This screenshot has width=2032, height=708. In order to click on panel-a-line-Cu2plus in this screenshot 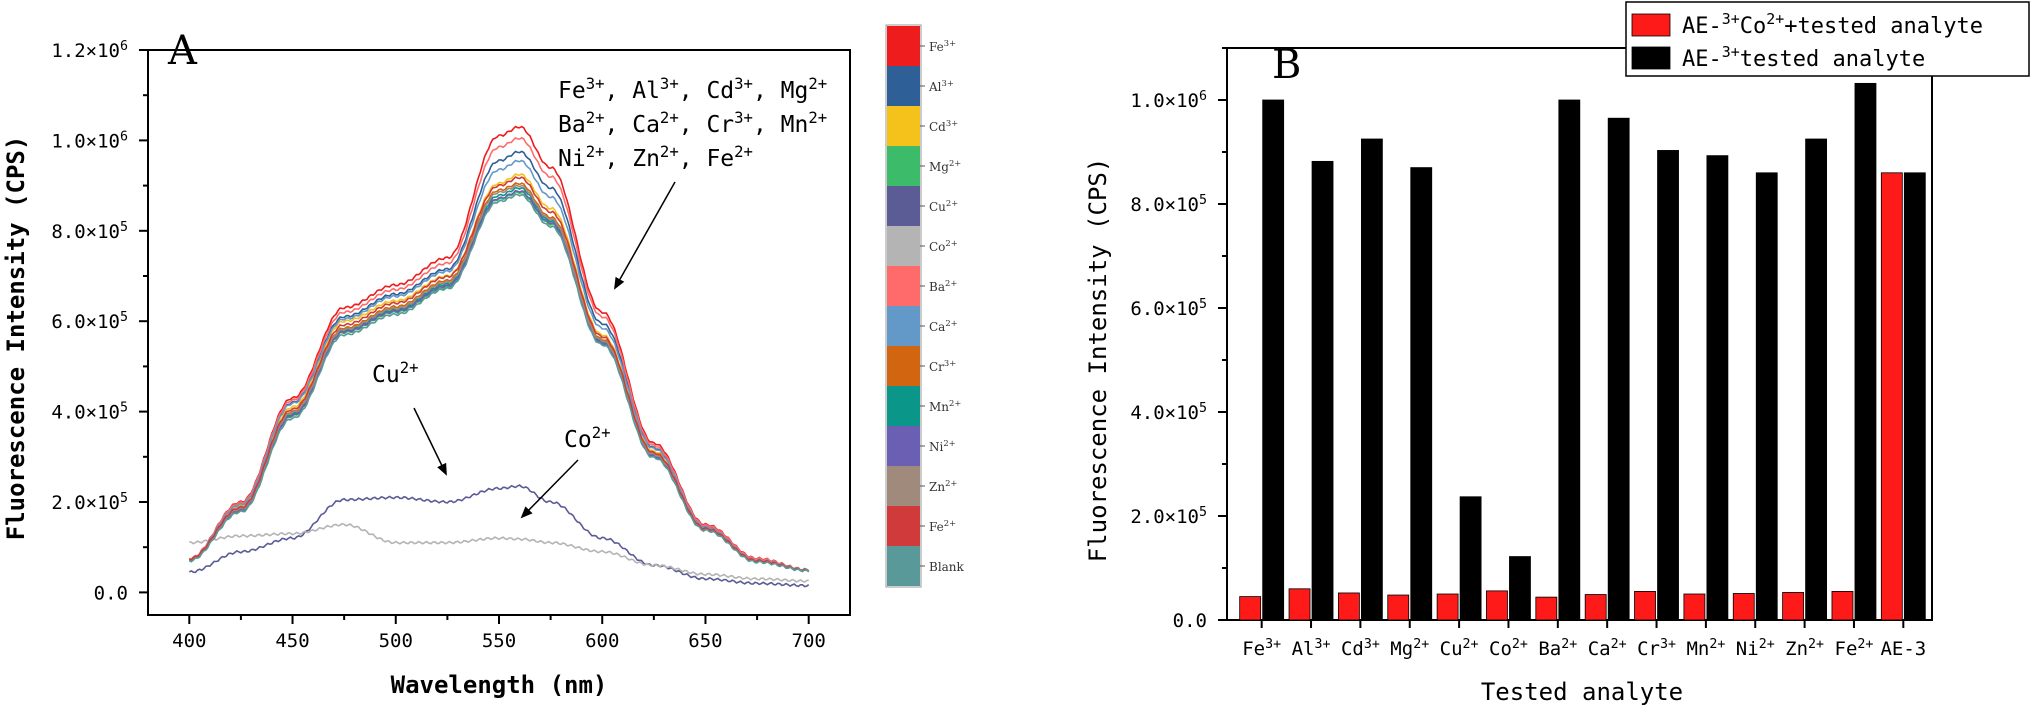, I will do `click(499, 536)`.